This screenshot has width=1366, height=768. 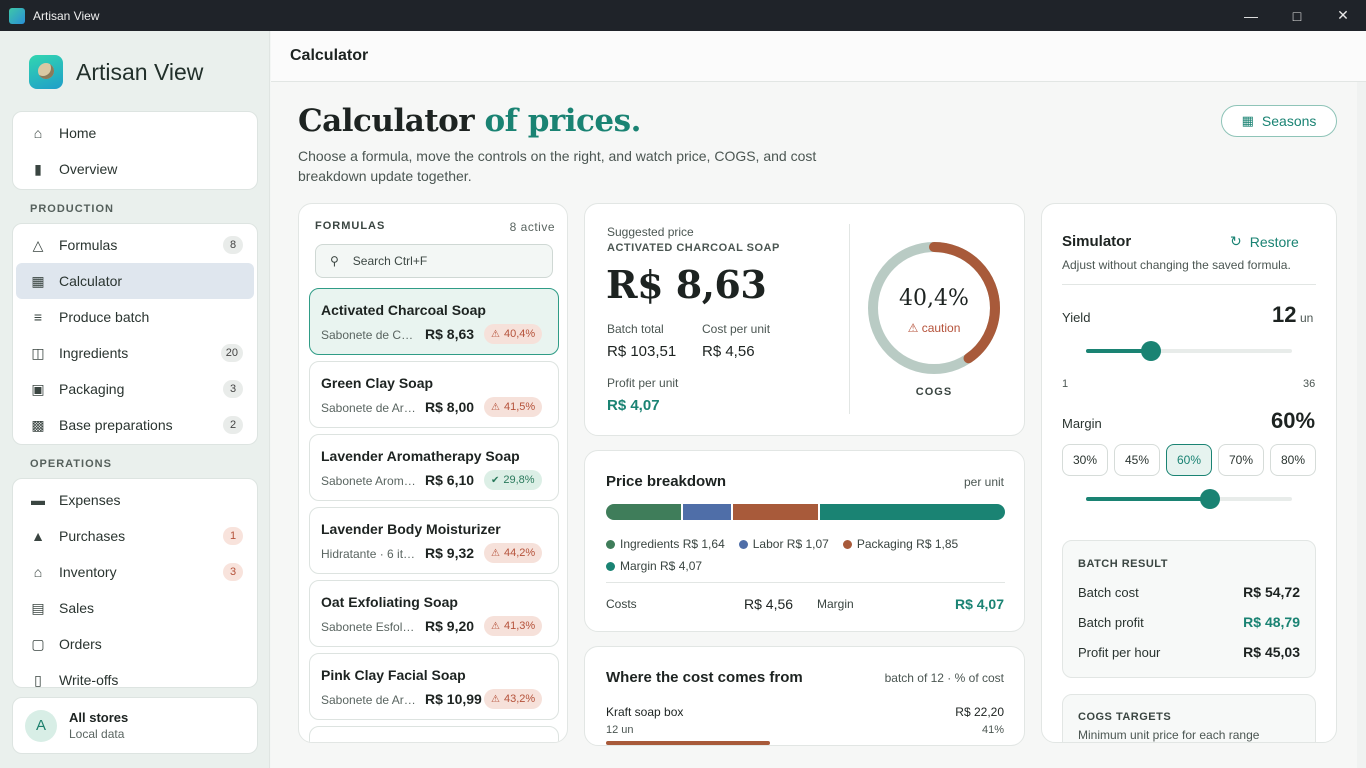 What do you see at coordinates (469, 121) in the screenshot?
I see `page-title: Calculator of prices.` at bounding box center [469, 121].